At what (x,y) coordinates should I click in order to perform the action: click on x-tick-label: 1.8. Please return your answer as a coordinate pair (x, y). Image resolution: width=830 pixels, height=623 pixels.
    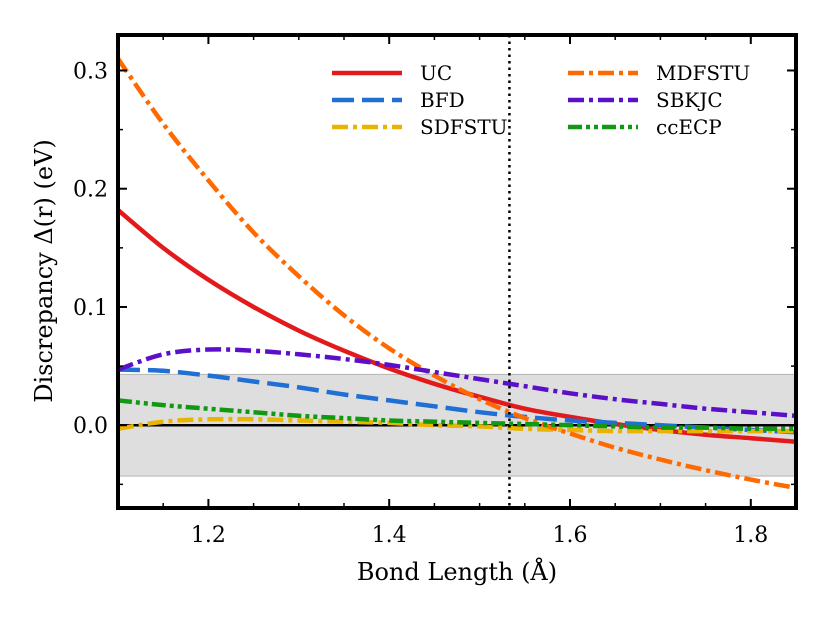
    Looking at the image, I should click on (750, 535).